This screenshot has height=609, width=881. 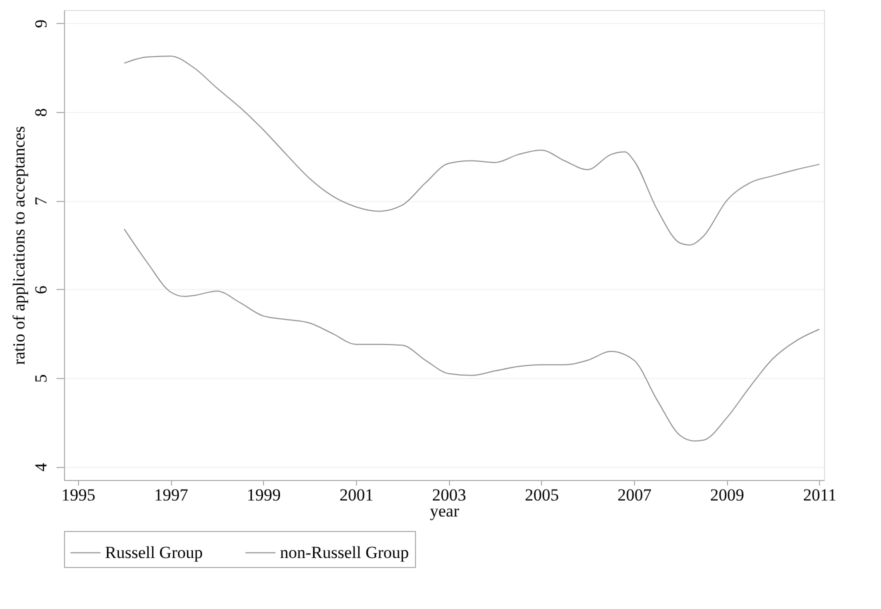 I want to click on x-tick-label: 2005, so click(x=541, y=495).